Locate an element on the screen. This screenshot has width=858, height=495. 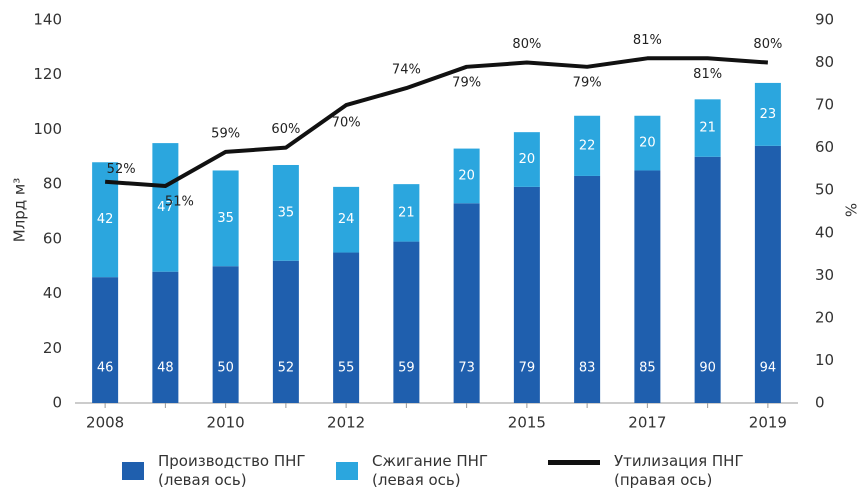
legend-label: Сжигание ПНГ (левая ось) is located at coordinates (430, 470).